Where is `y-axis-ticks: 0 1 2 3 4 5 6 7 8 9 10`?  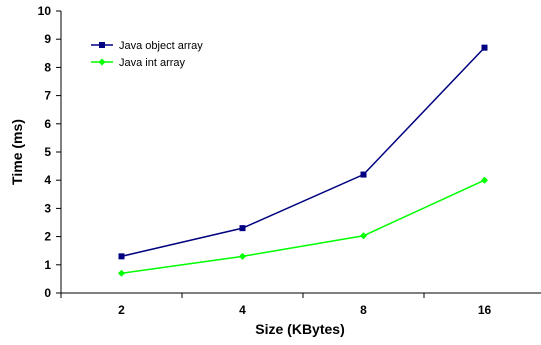
y-axis-ticks: 0 1 2 3 4 5 6 7 8 9 10 is located at coordinates (49, 152).